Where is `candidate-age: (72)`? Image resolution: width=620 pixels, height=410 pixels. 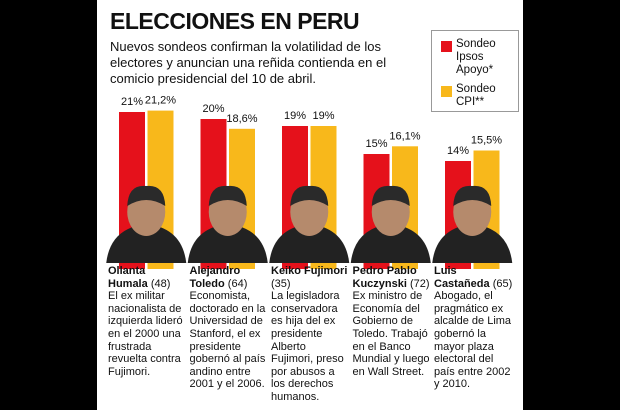
candidate-age: (72) is located at coordinates (419, 283).